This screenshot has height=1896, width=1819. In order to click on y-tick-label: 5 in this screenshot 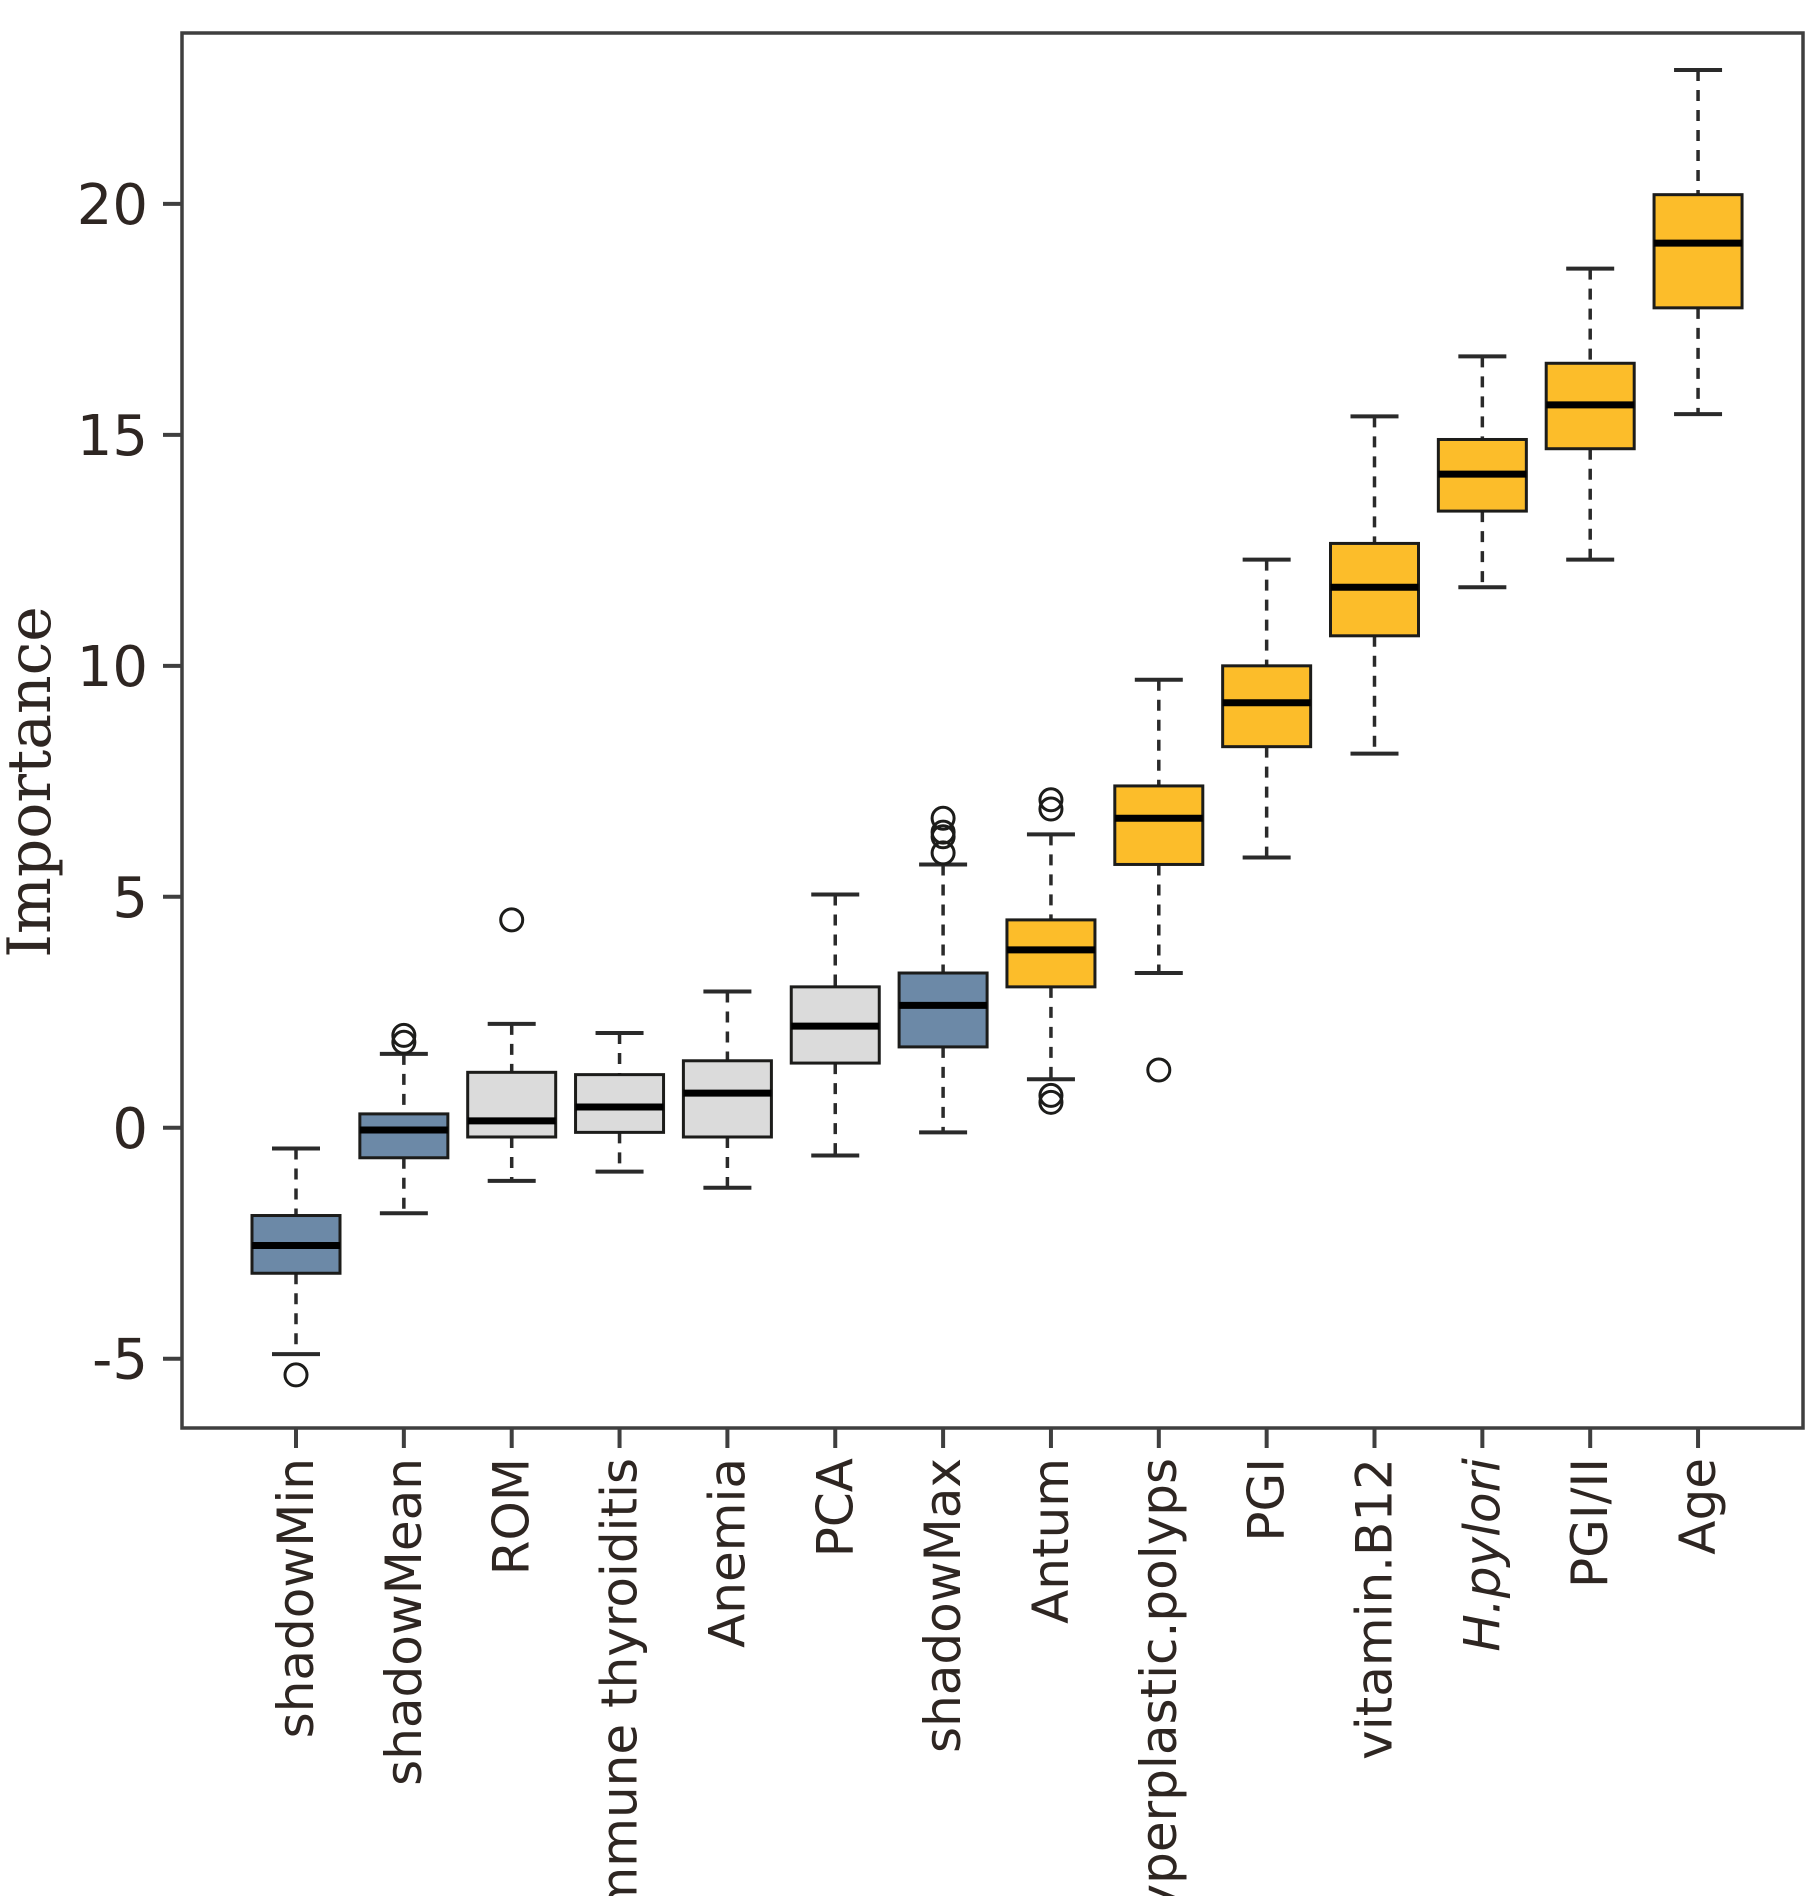, I will do `click(130, 898)`.